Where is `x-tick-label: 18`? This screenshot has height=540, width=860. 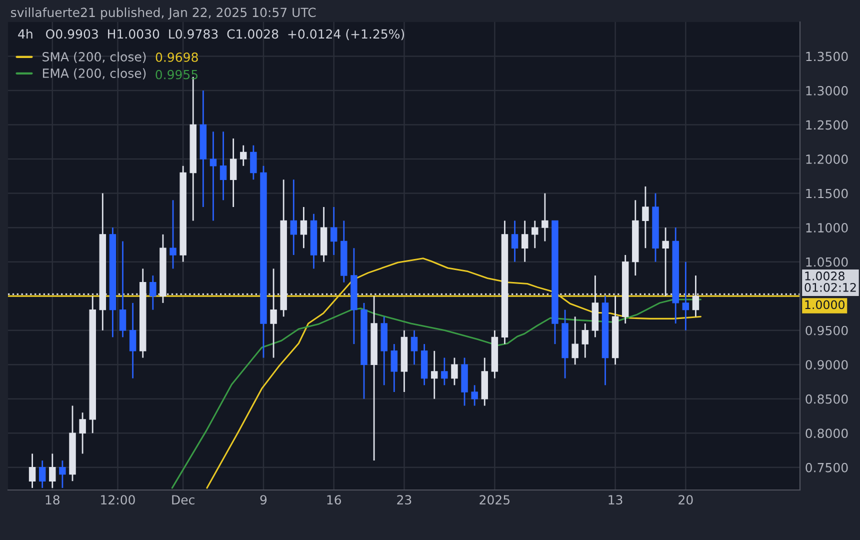 x-tick-label: 18 is located at coordinates (53, 500).